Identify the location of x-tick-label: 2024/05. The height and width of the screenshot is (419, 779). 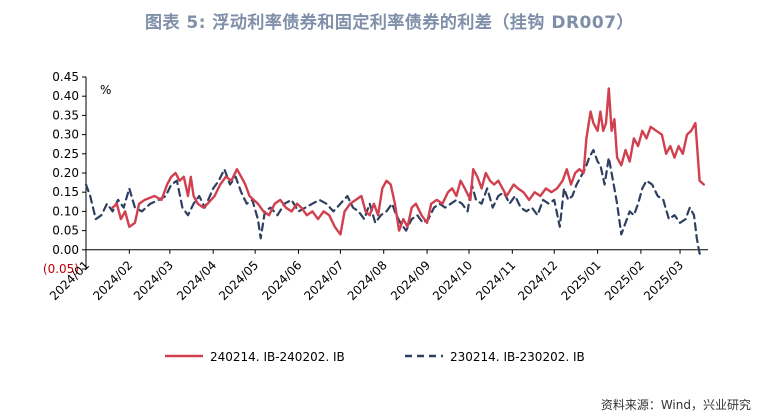
(238, 280).